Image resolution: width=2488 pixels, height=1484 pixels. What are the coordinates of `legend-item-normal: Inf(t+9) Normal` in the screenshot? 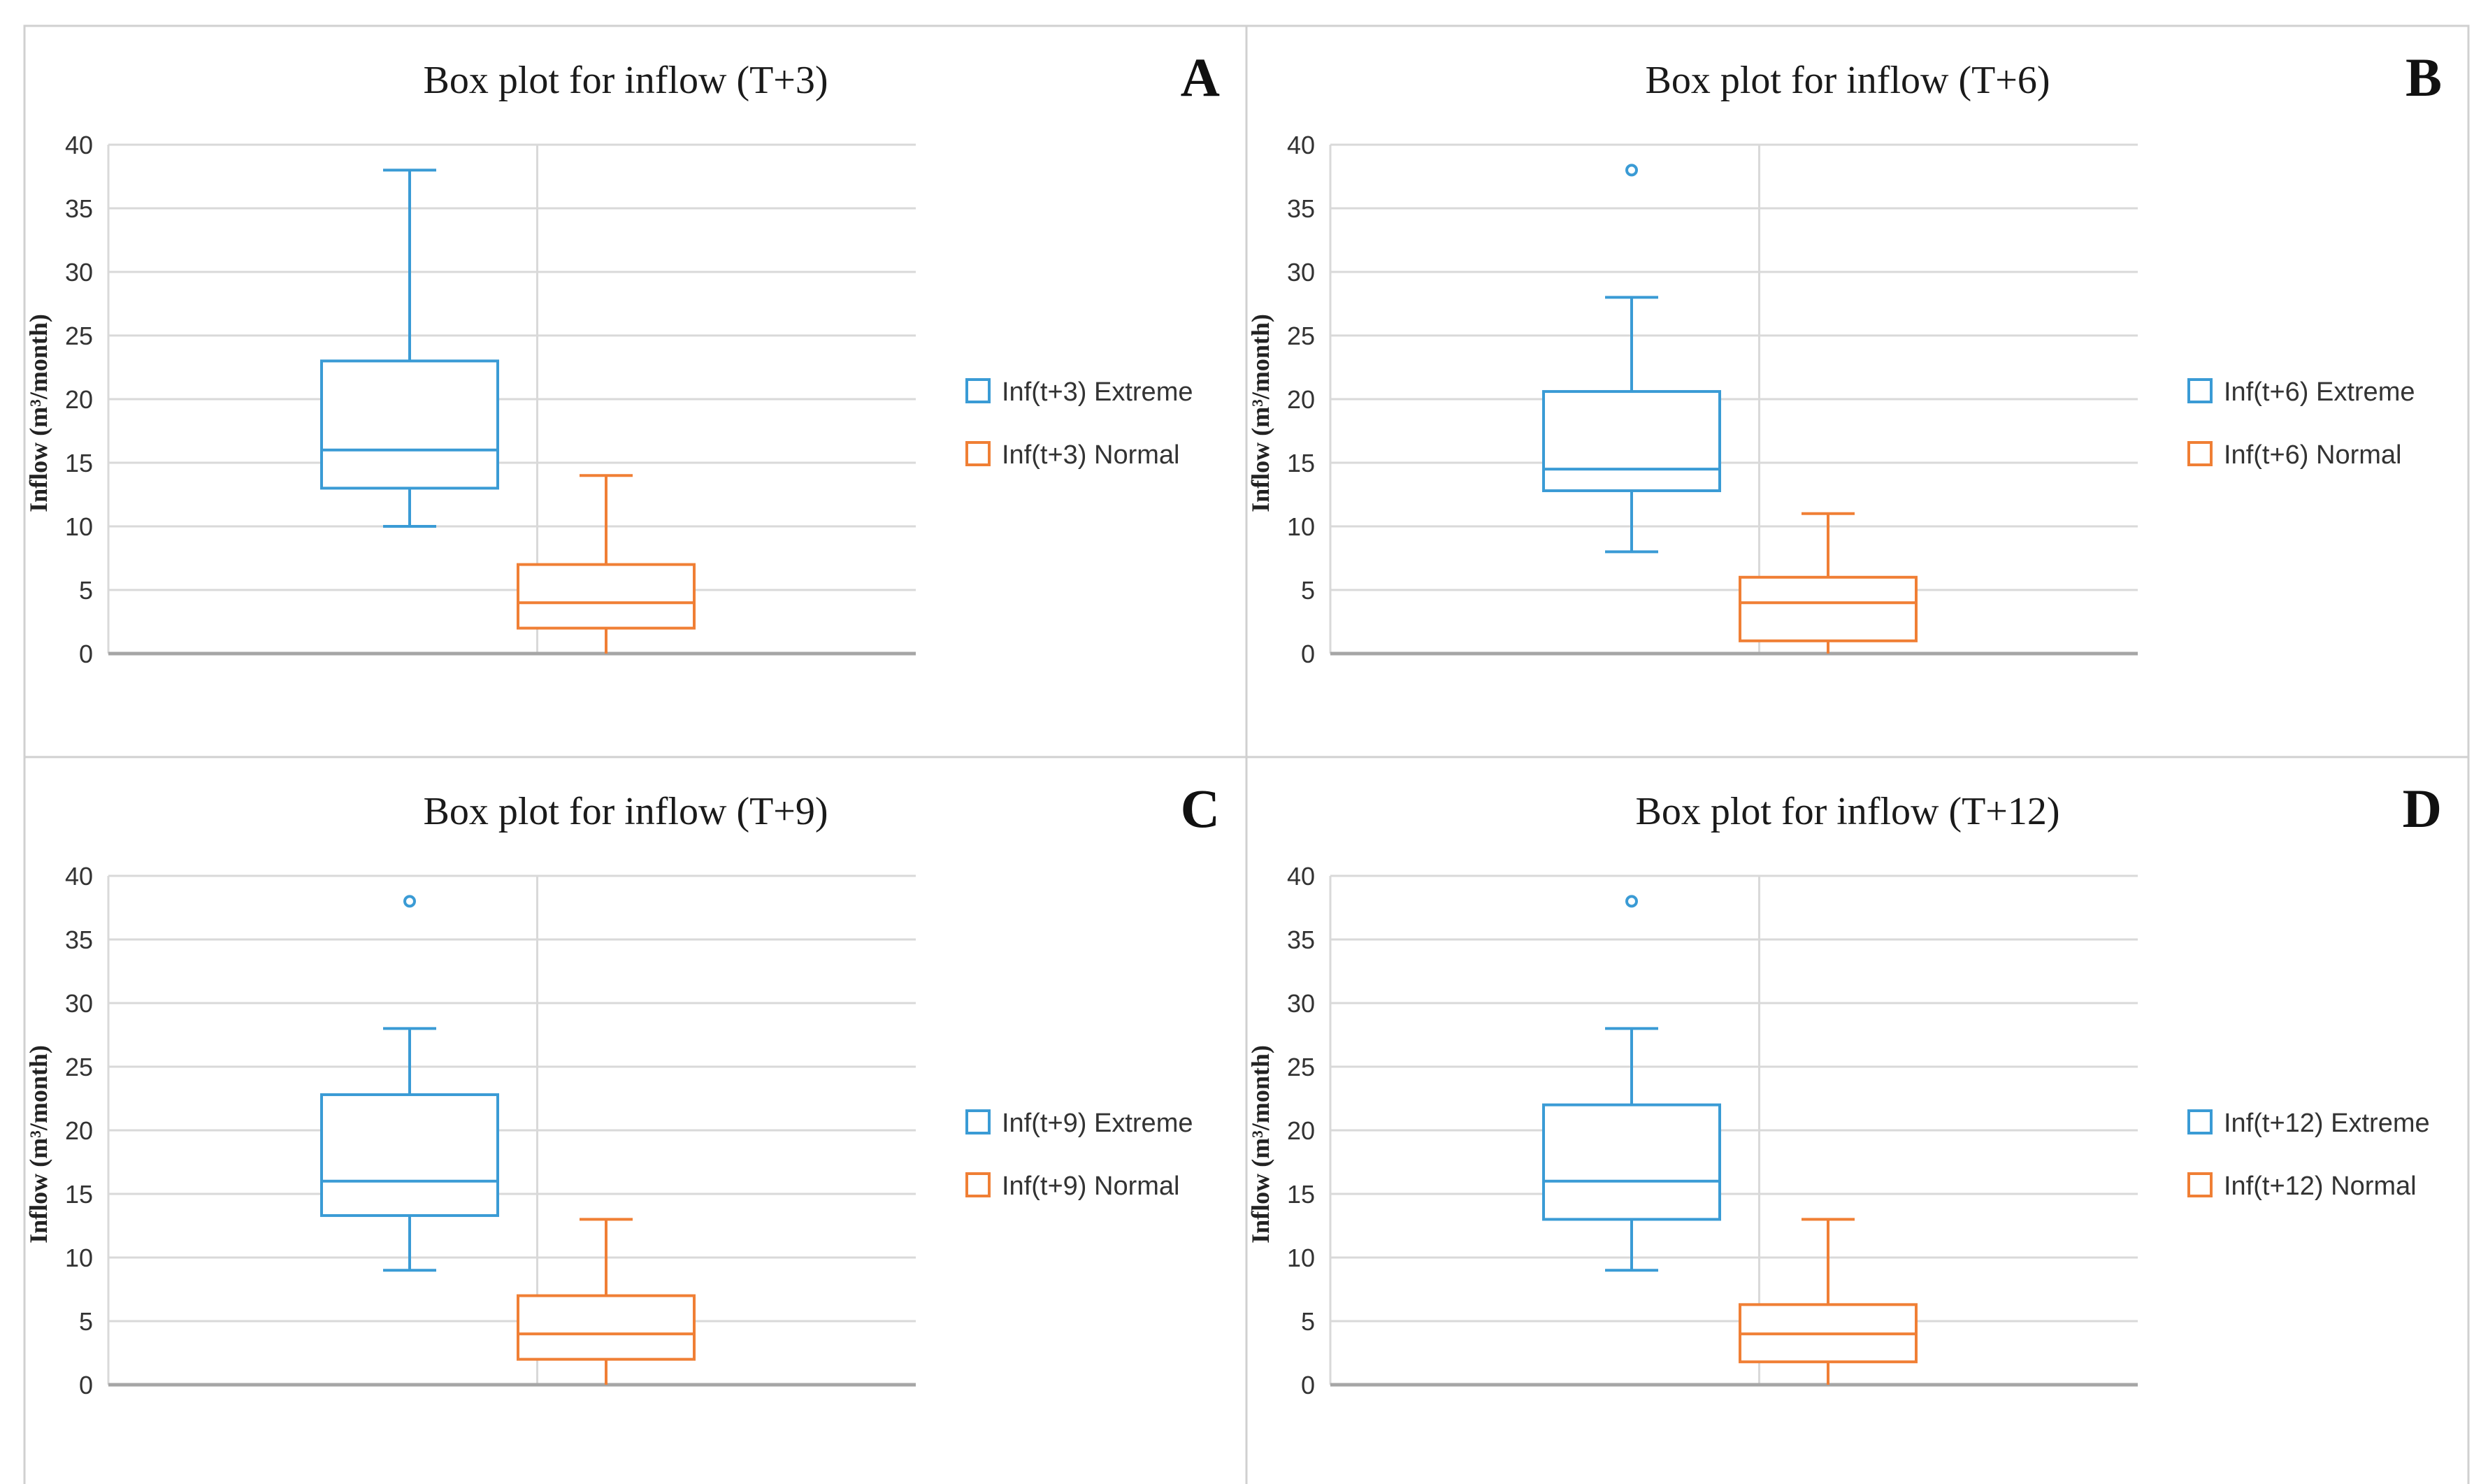 It's located at (1072, 1186).